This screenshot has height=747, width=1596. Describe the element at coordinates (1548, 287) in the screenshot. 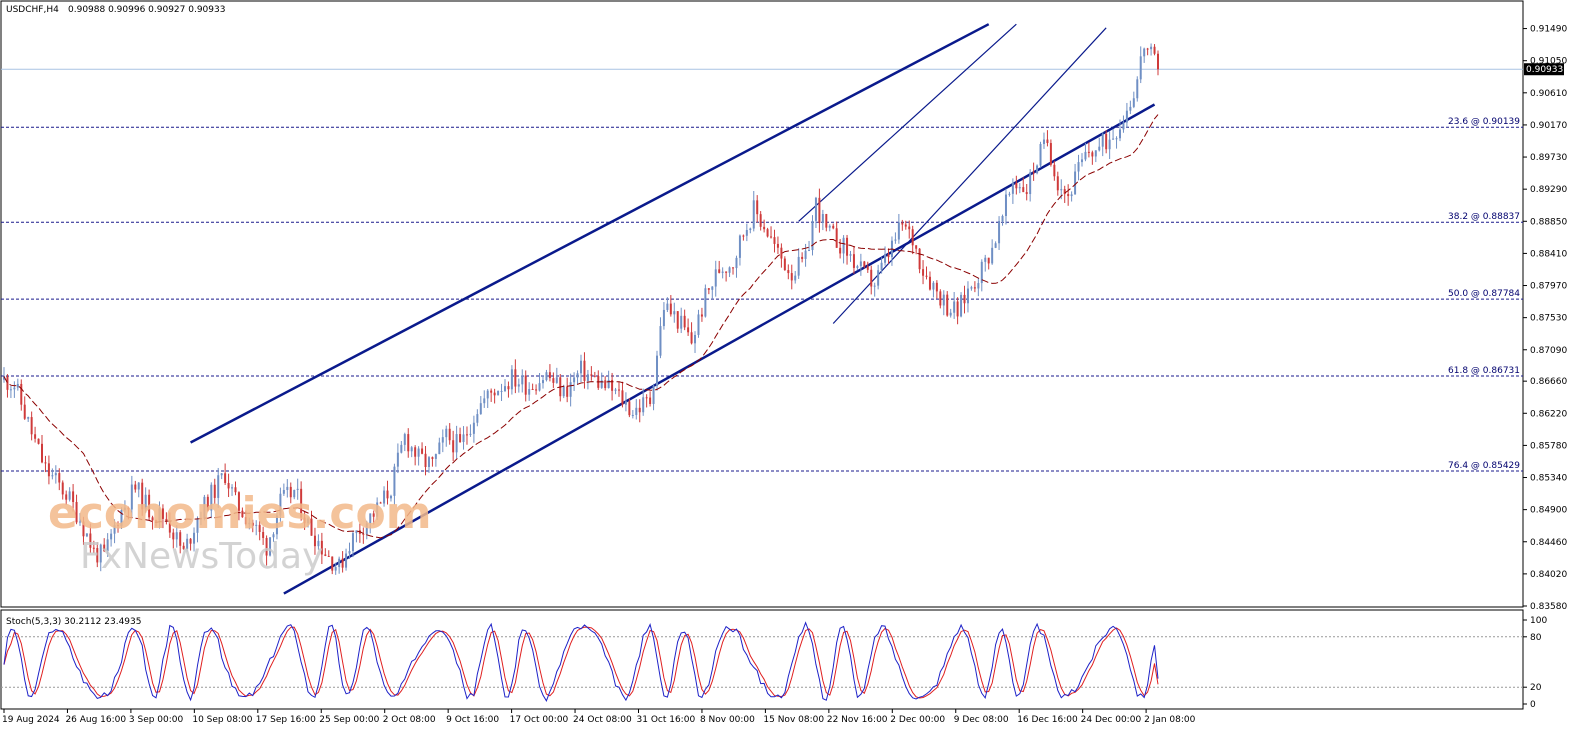

I see `price-tick-label: 0.87970` at that location.